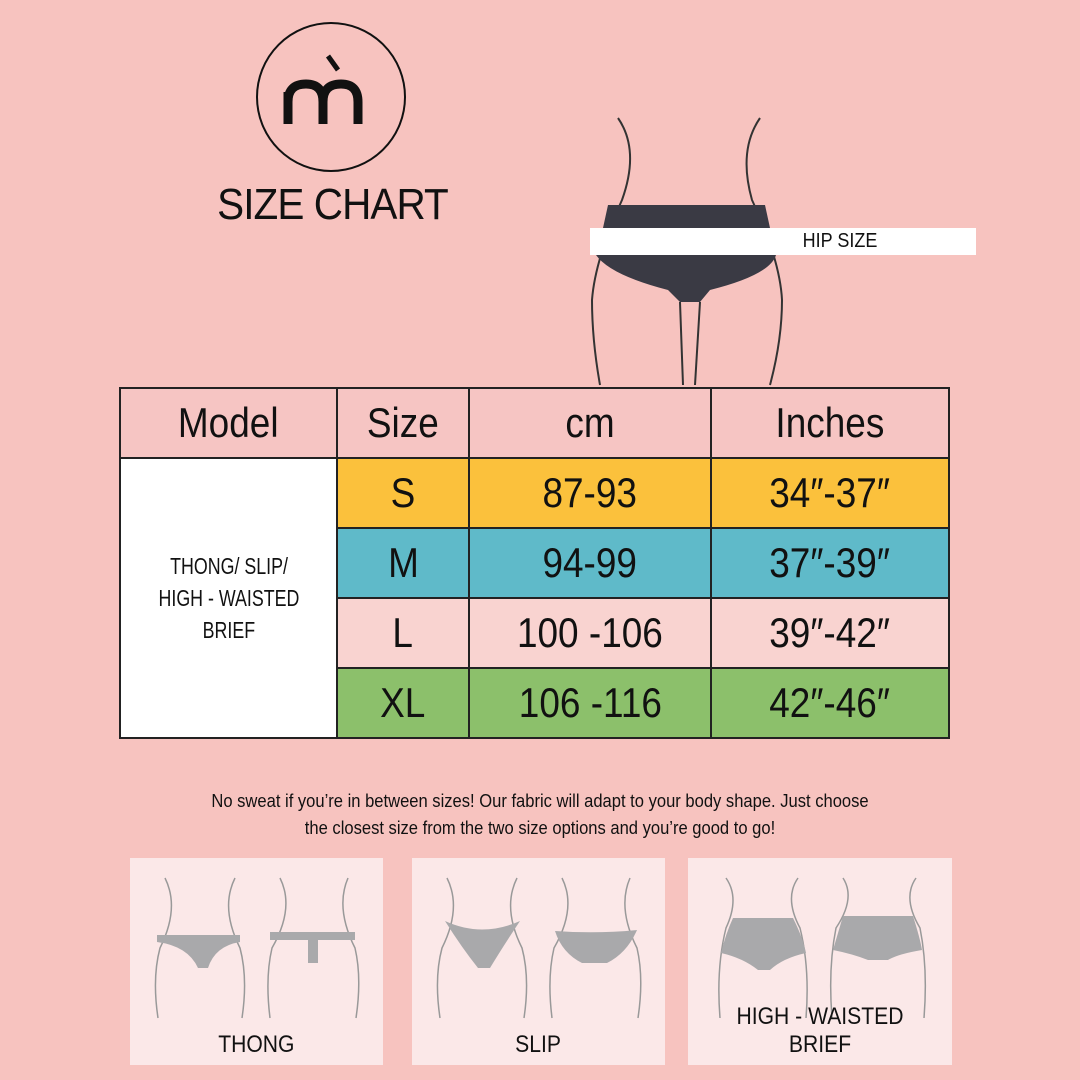 This screenshot has width=1080, height=1080. I want to click on cm-cell: 87-93, so click(590, 493).